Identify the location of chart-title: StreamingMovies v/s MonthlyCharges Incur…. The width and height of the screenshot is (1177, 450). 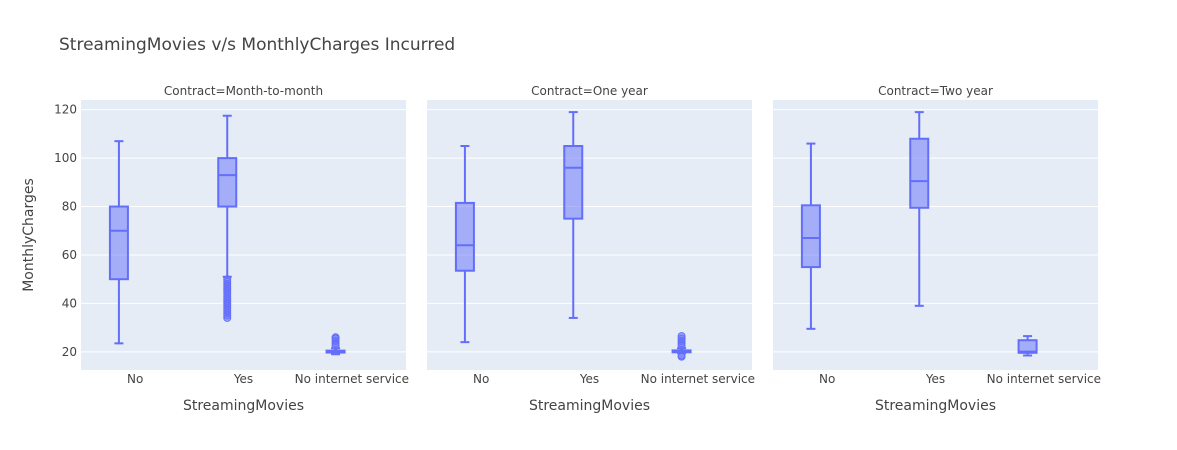
(257, 45).